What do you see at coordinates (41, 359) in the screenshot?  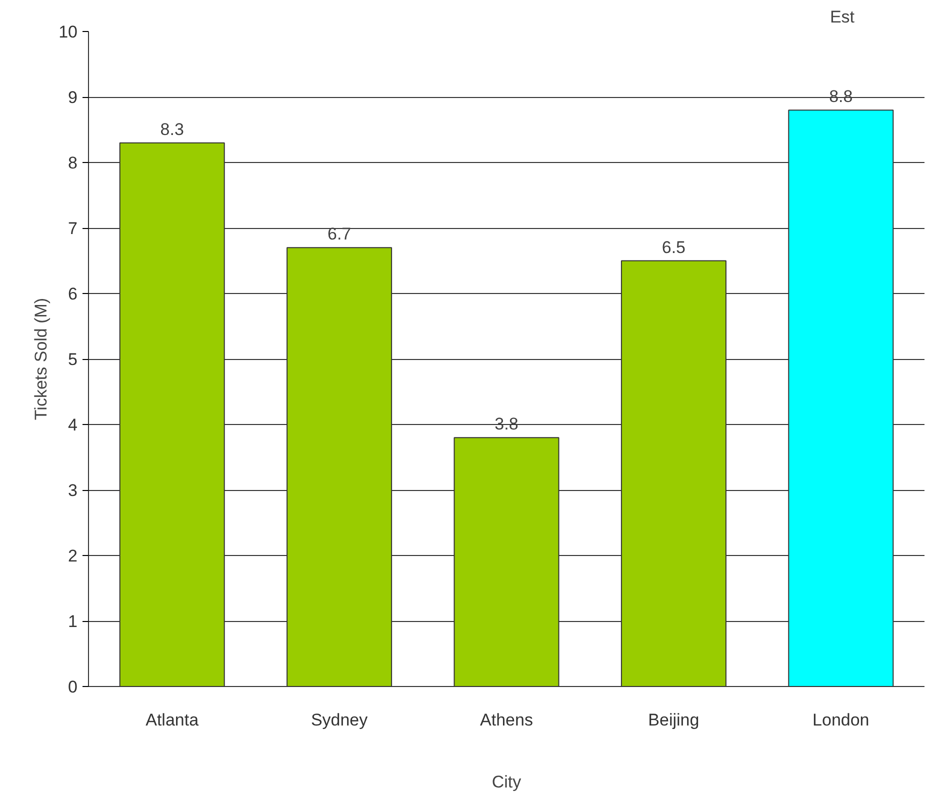 I see `y-axis-title: Tickets Sold (M)` at bounding box center [41, 359].